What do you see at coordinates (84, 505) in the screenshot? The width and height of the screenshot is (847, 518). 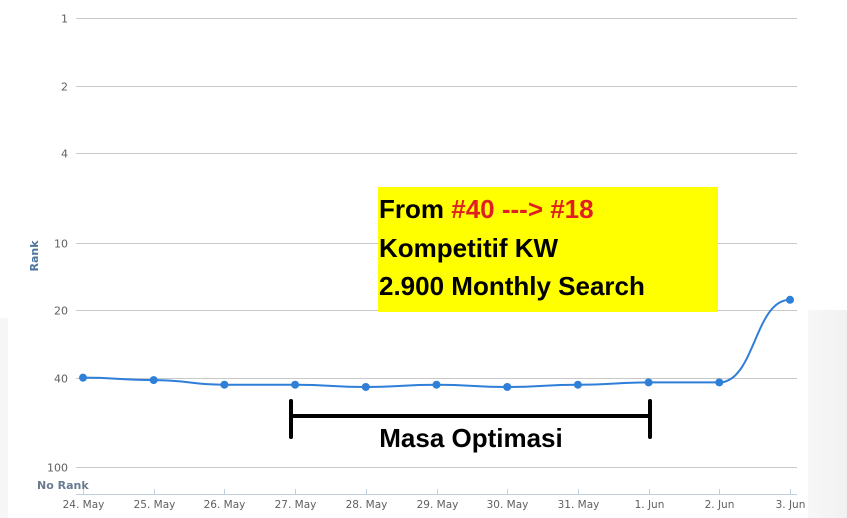 I see `x-tick-label: 24. May` at bounding box center [84, 505].